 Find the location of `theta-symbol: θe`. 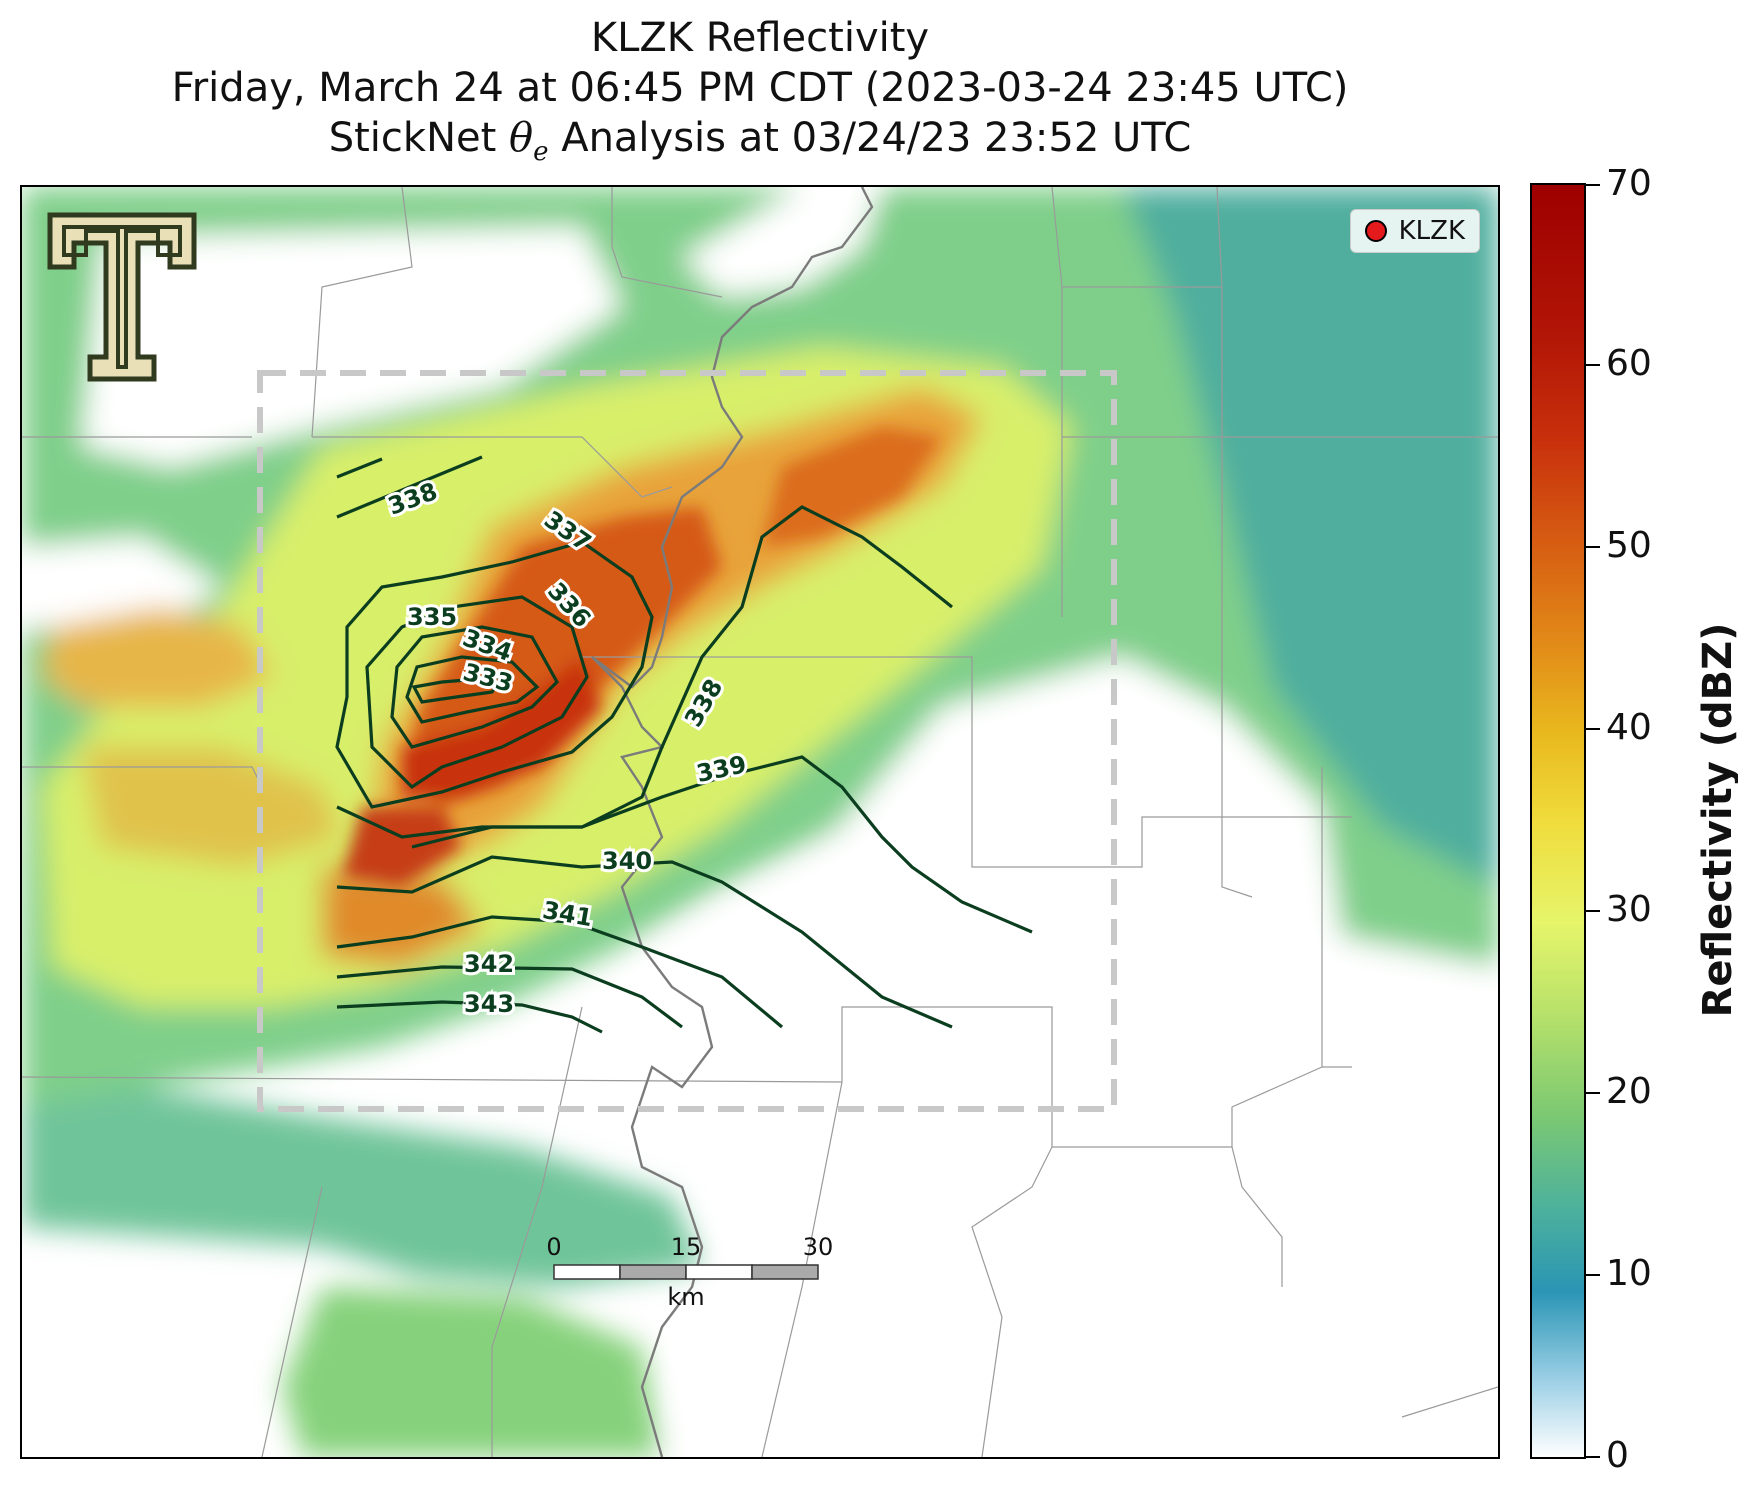

theta-symbol: θe is located at coordinates (529, 141).